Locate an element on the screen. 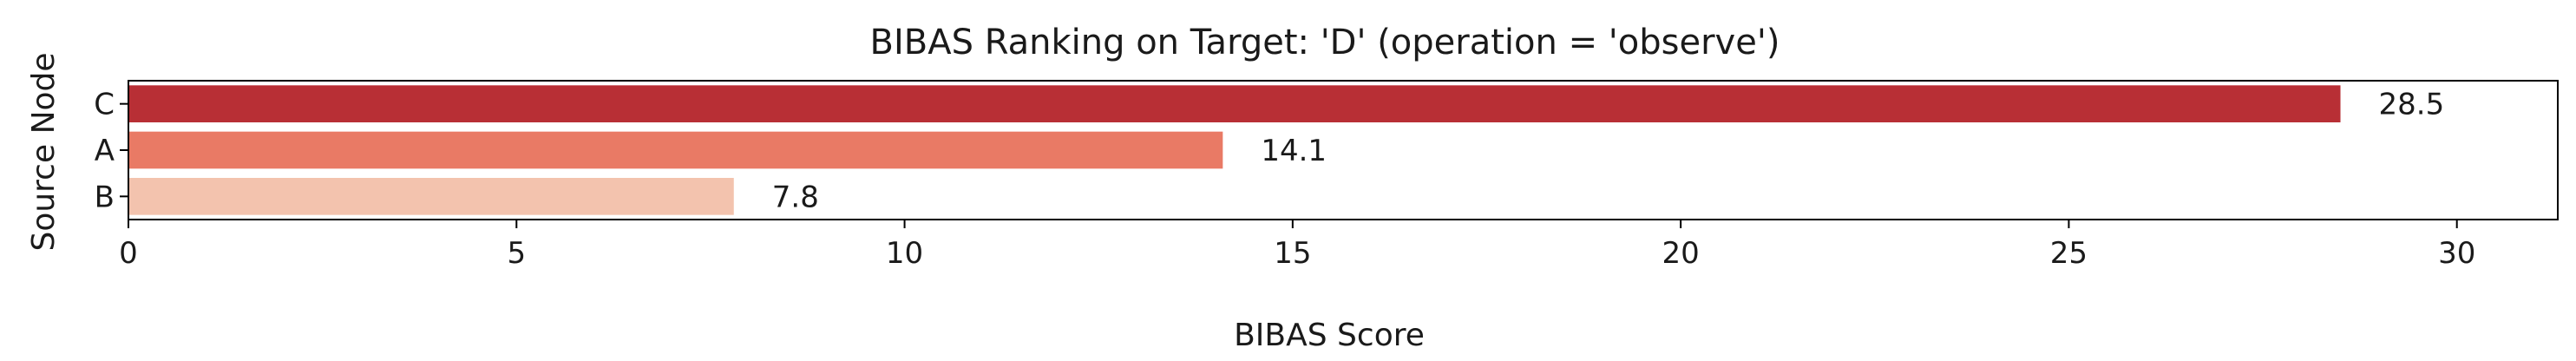 Image resolution: width=2576 pixels, height=361 pixels. x-tick-label-30: 30 is located at coordinates (2456, 254).